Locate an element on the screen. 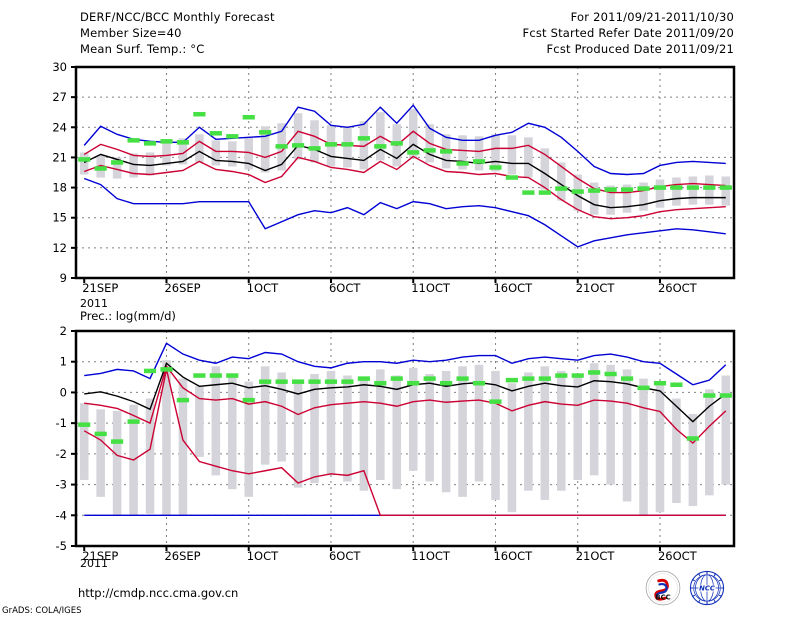 The height and width of the screenshot is (618, 800). temperature-axis-title: Mean Surf. Temp.: °C is located at coordinates (142, 49).